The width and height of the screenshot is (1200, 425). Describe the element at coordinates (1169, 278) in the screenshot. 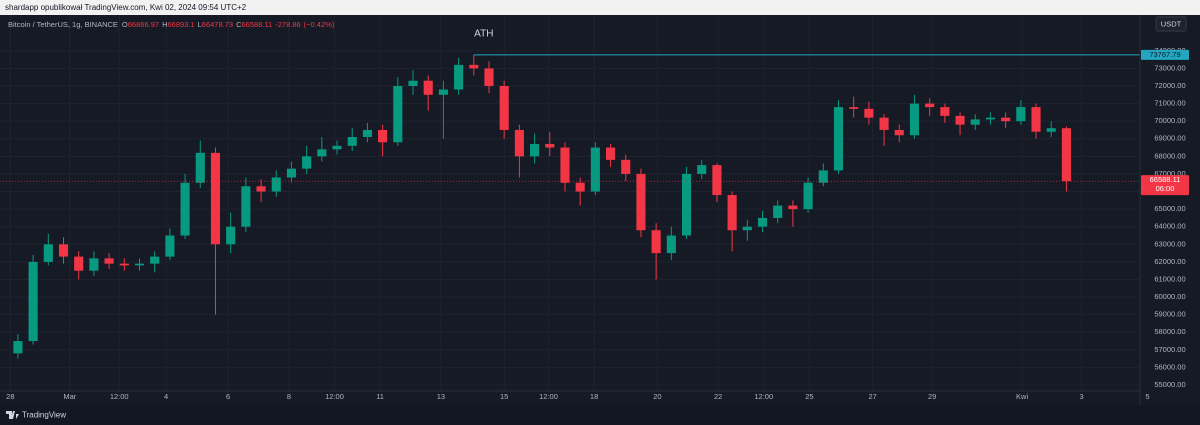

I see `y-tick-label: 61000.00` at that location.